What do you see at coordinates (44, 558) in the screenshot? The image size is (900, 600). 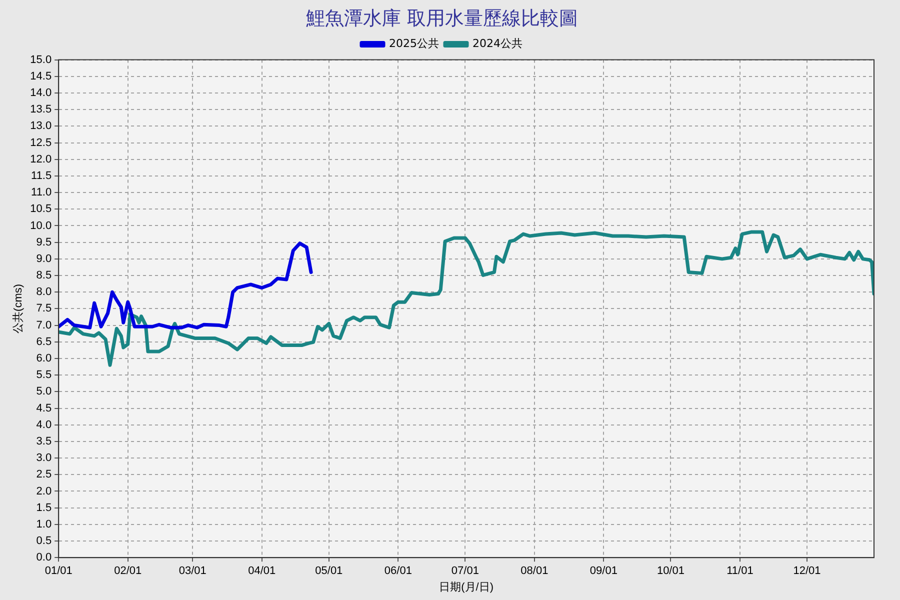 I see `y-tick-label: 0.0` at bounding box center [44, 558].